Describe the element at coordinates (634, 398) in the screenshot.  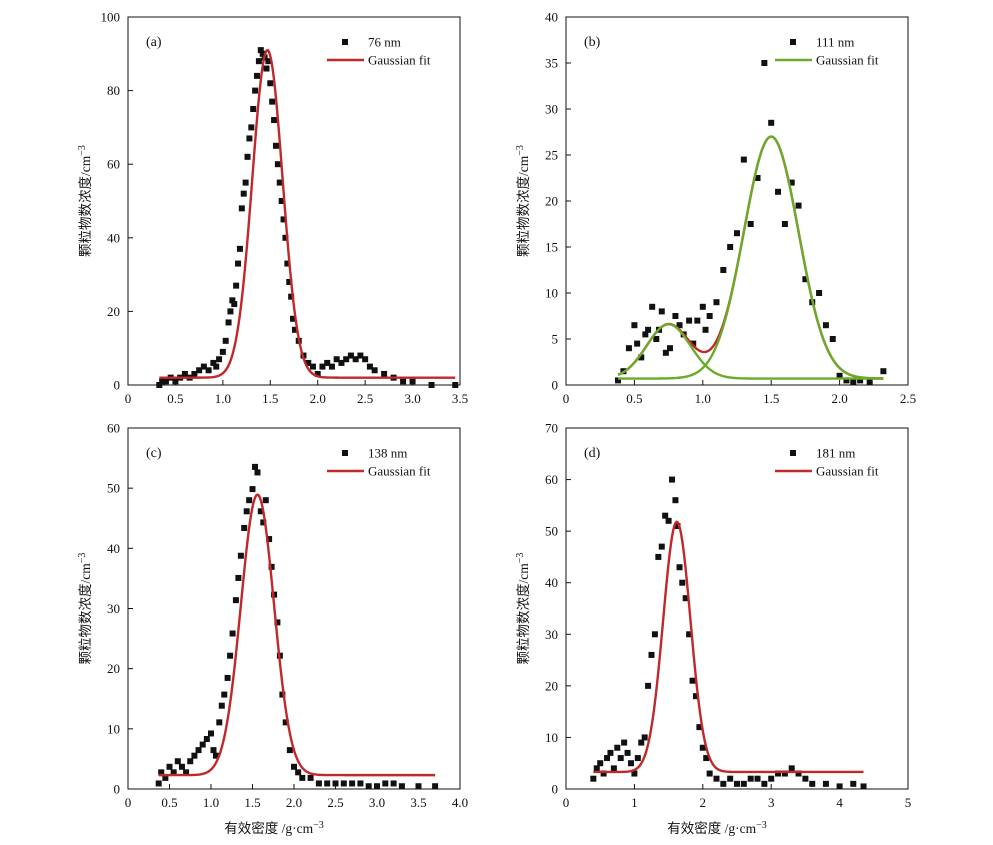
I see `x-tick-label: 0.5` at that location.